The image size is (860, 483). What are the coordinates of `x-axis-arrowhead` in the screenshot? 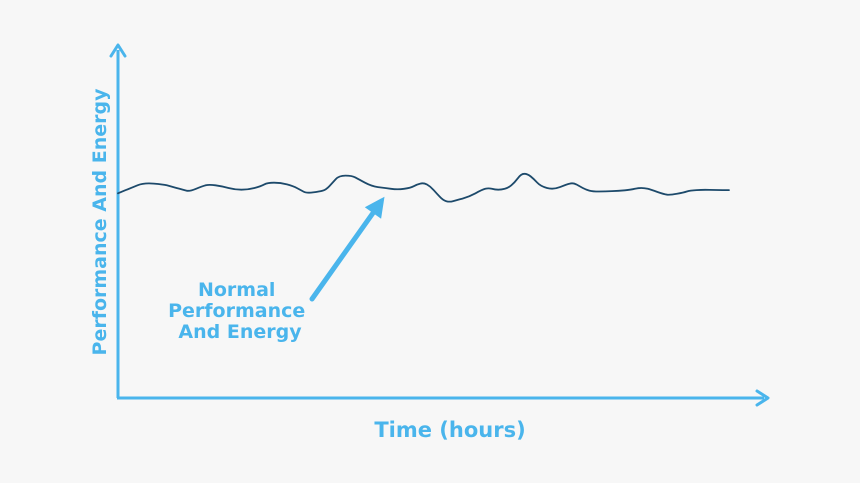 It's located at (762, 398).